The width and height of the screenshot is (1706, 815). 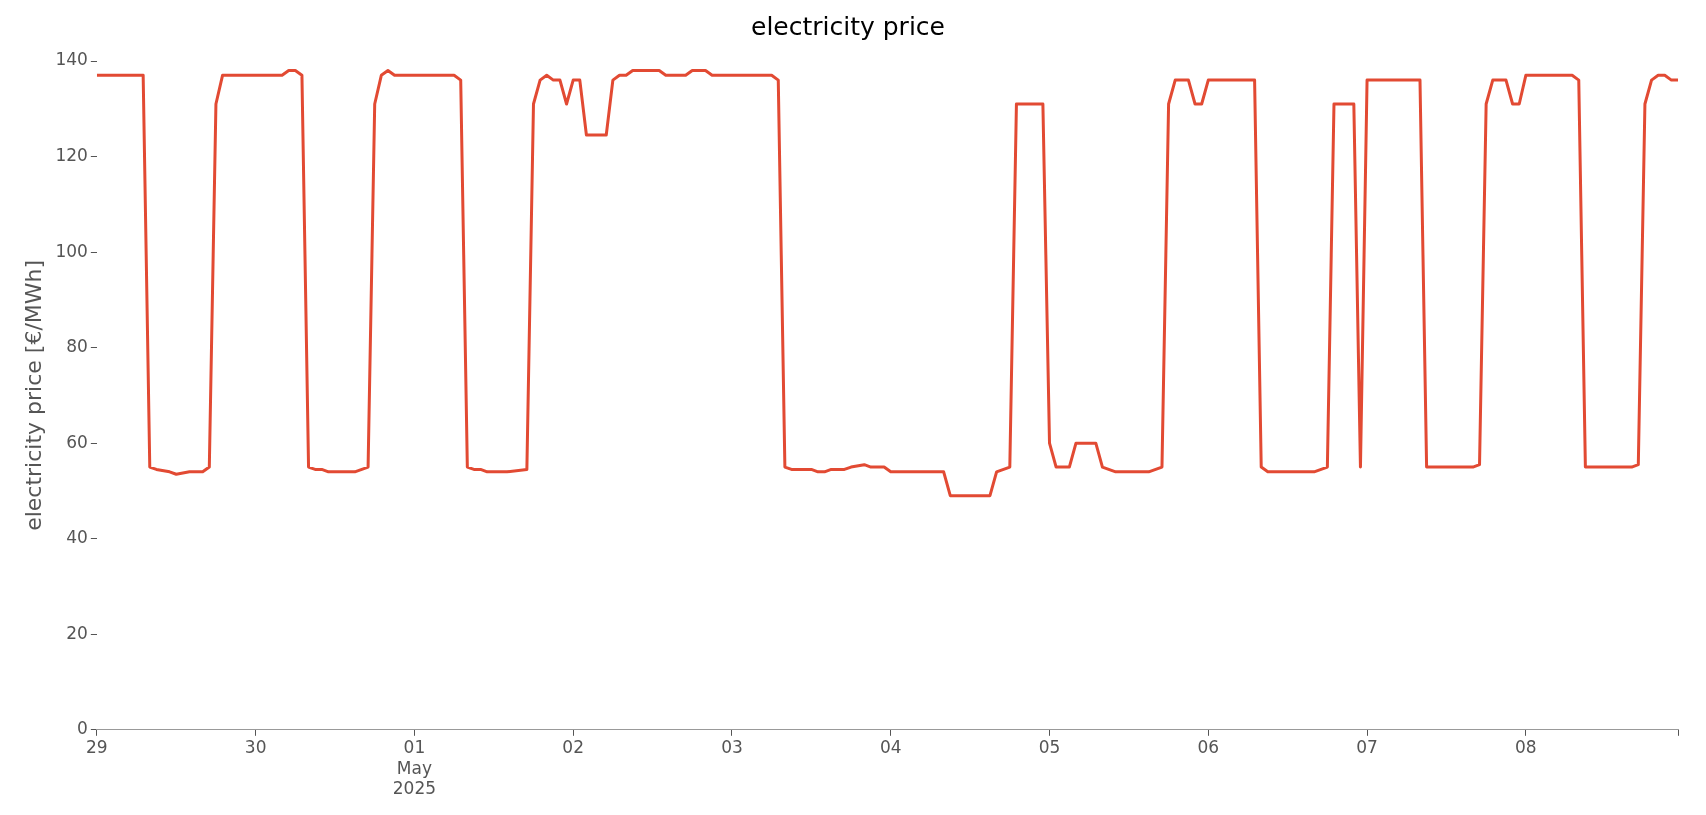 I want to click on x-tick-label: 01 May 2025, so click(x=414, y=768).